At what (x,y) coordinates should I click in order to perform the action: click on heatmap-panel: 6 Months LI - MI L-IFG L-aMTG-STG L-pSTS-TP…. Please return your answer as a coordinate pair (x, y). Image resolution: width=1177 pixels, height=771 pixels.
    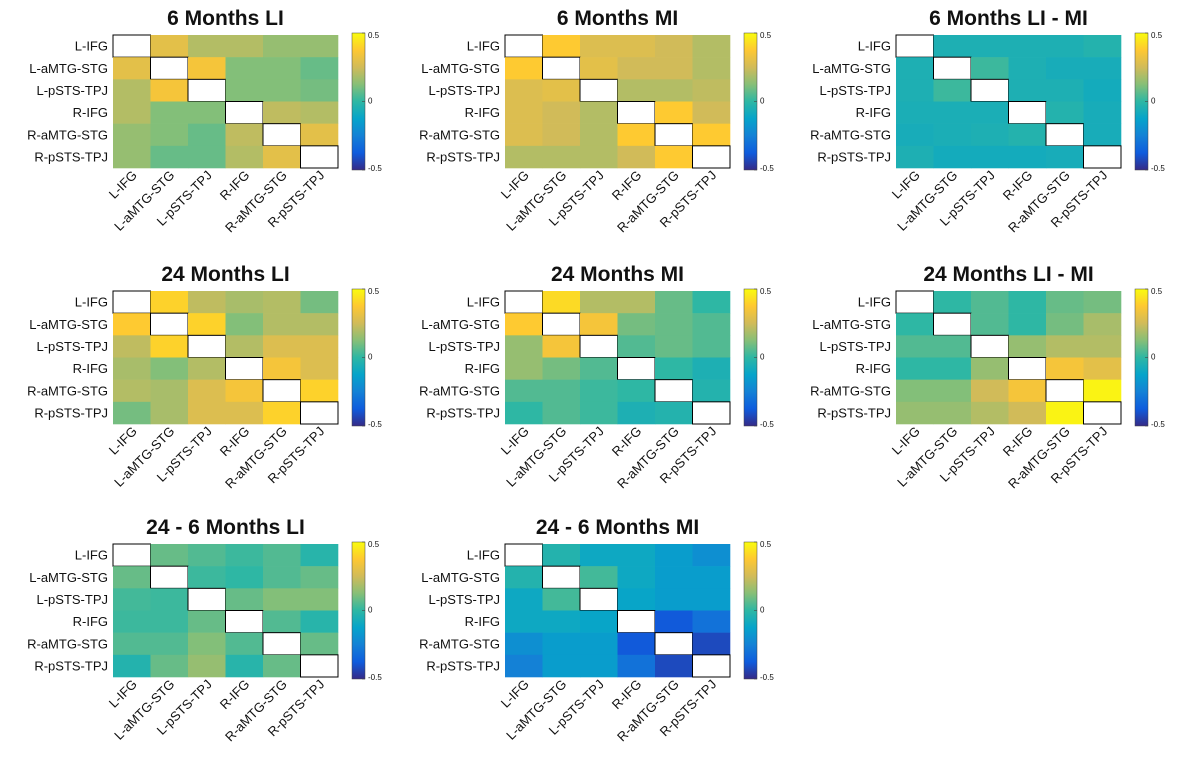
    Looking at the image, I should click on (987, 121).